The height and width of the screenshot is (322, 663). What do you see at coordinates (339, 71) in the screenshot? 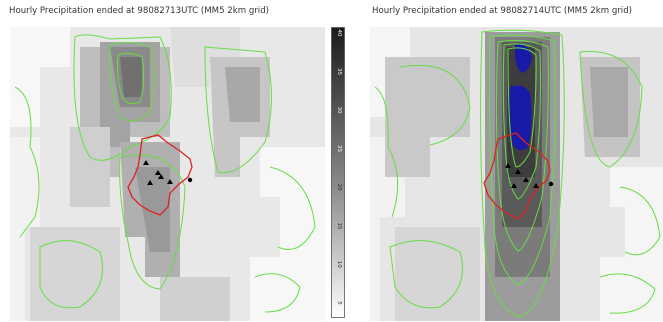
I see `colorbar-tick-label: 35` at bounding box center [339, 71].